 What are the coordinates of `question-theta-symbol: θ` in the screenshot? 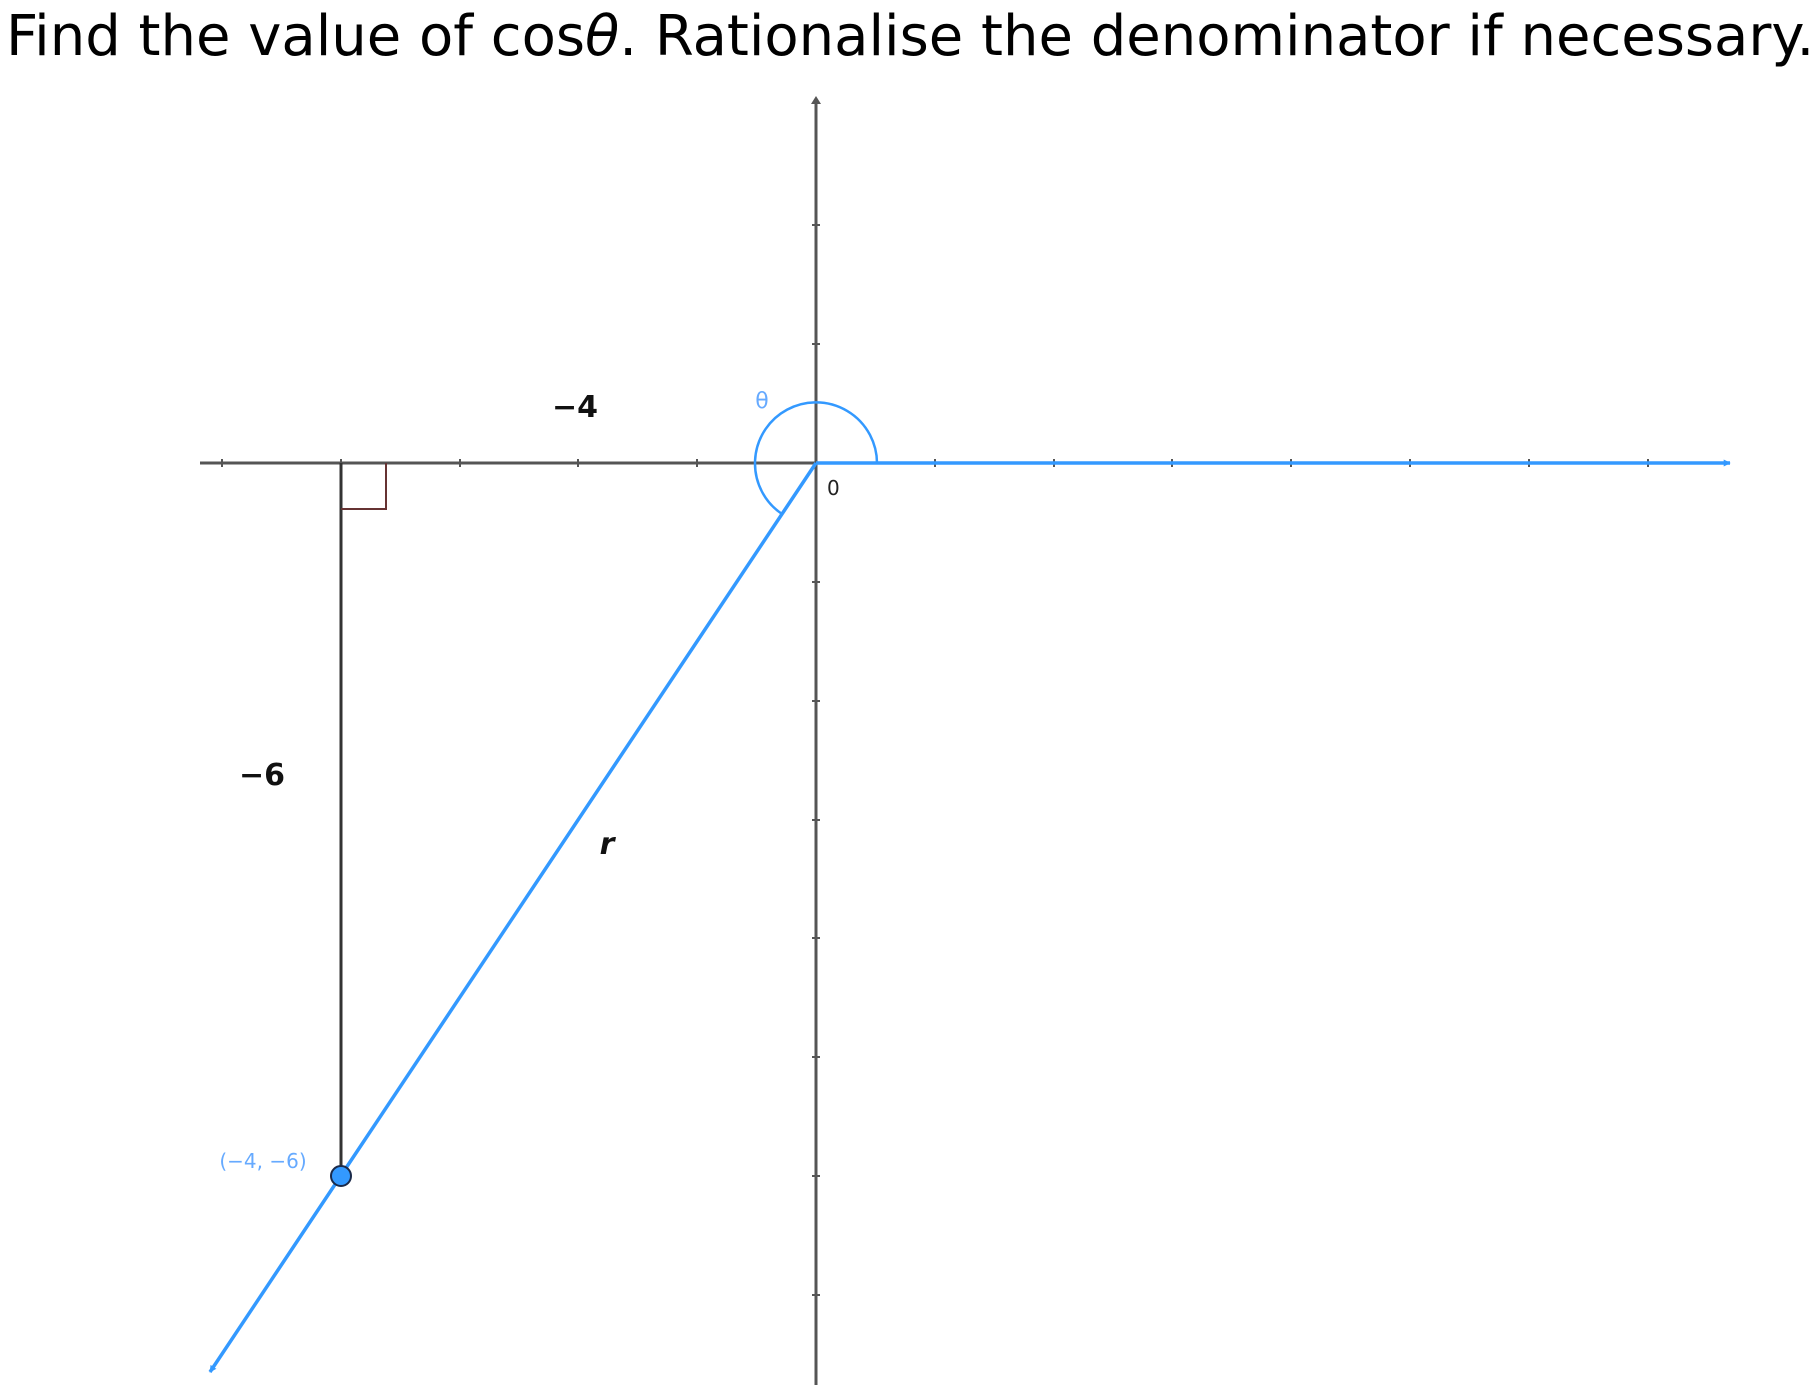 It's located at (602, 36).